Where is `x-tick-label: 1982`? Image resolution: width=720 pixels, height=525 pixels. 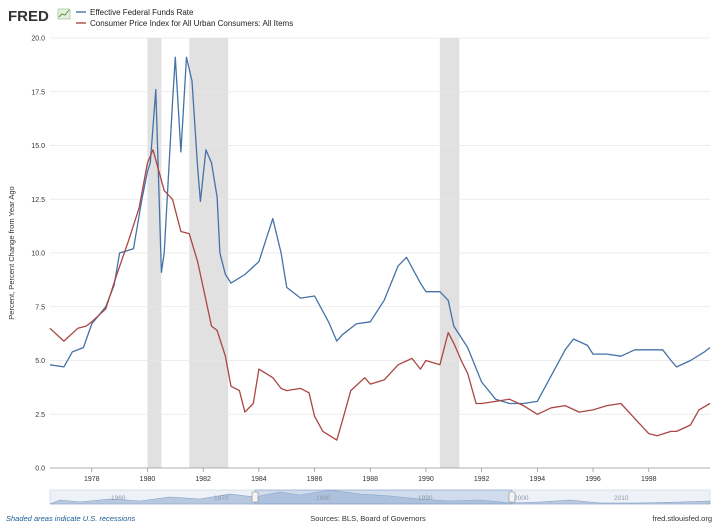 x-tick-label: 1982 is located at coordinates (203, 479).